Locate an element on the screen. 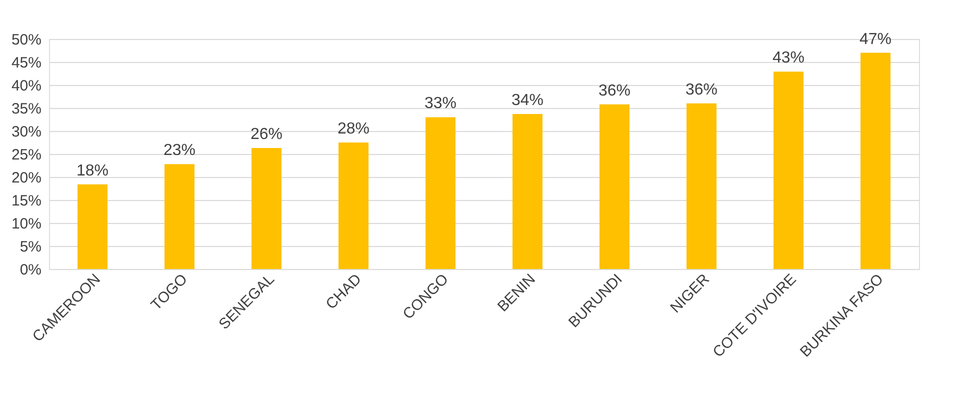 The width and height of the screenshot is (961, 419). y-tick-label: 0% is located at coordinates (31, 270).